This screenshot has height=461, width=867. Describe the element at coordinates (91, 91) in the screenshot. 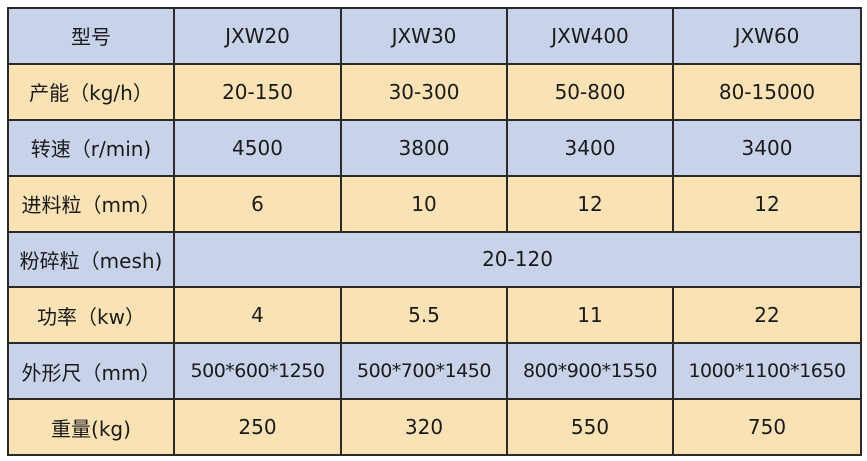

I see `row-label: 产能（kg/h）` at that location.